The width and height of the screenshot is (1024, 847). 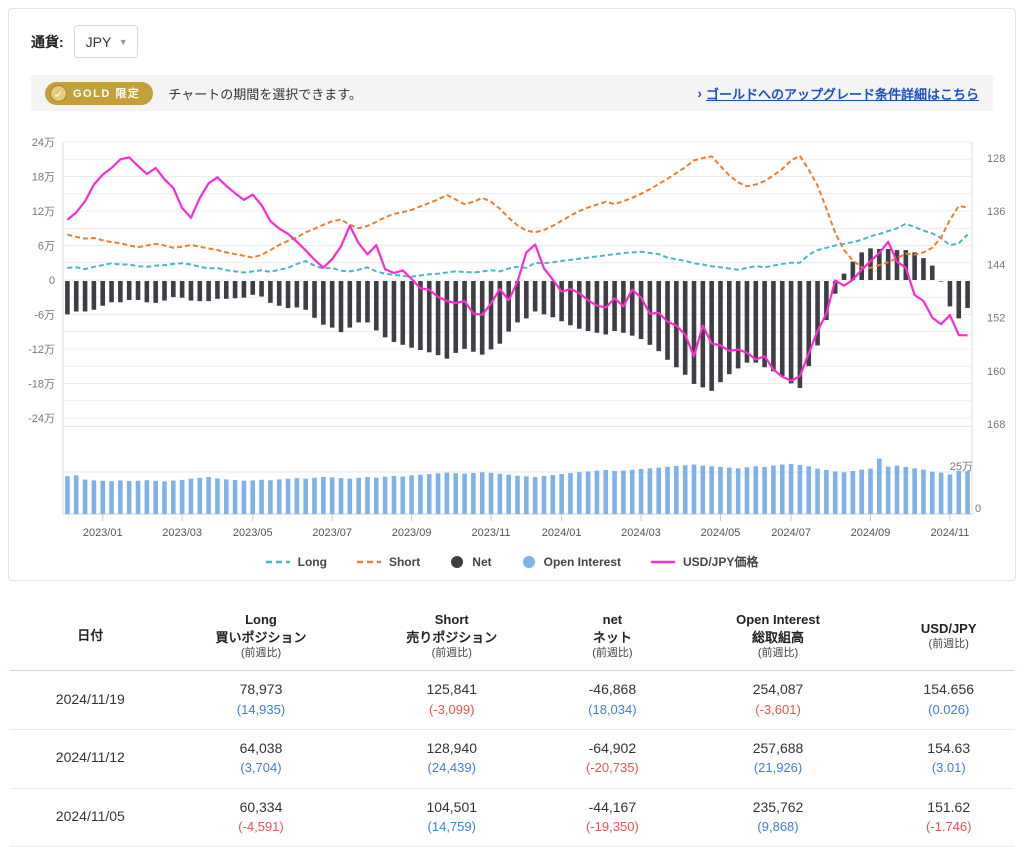 I want to click on x-axis-label: 2023/05, so click(x=253, y=533).